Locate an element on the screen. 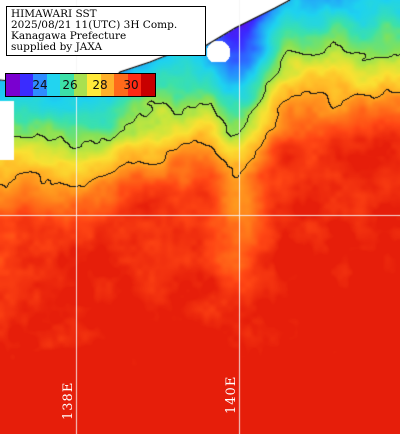 The height and width of the screenshot is (434, 400). legend-tick-24: 24 is located at coordinates (40, 85).